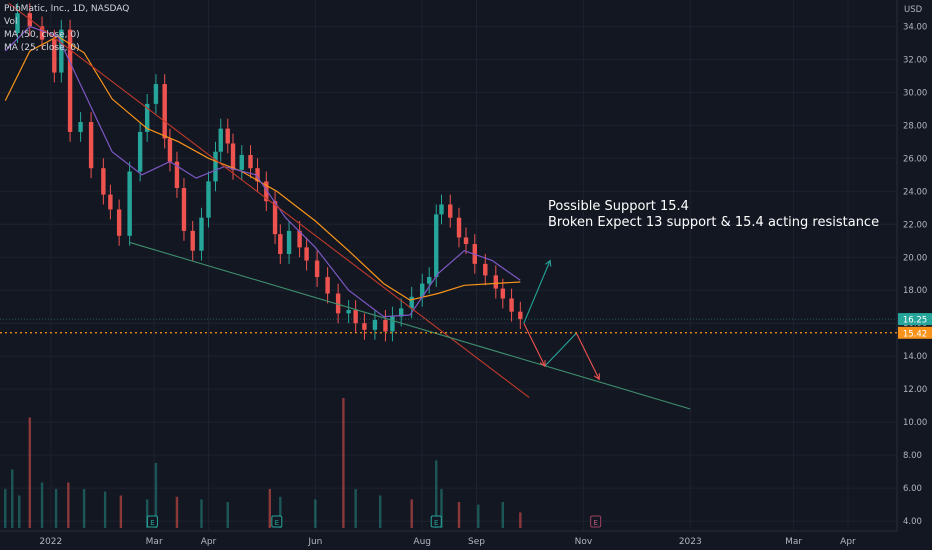  Describe the element at coordinates (476, 542) in the screenshot. I see `x-tick-label: Sep` at that location.